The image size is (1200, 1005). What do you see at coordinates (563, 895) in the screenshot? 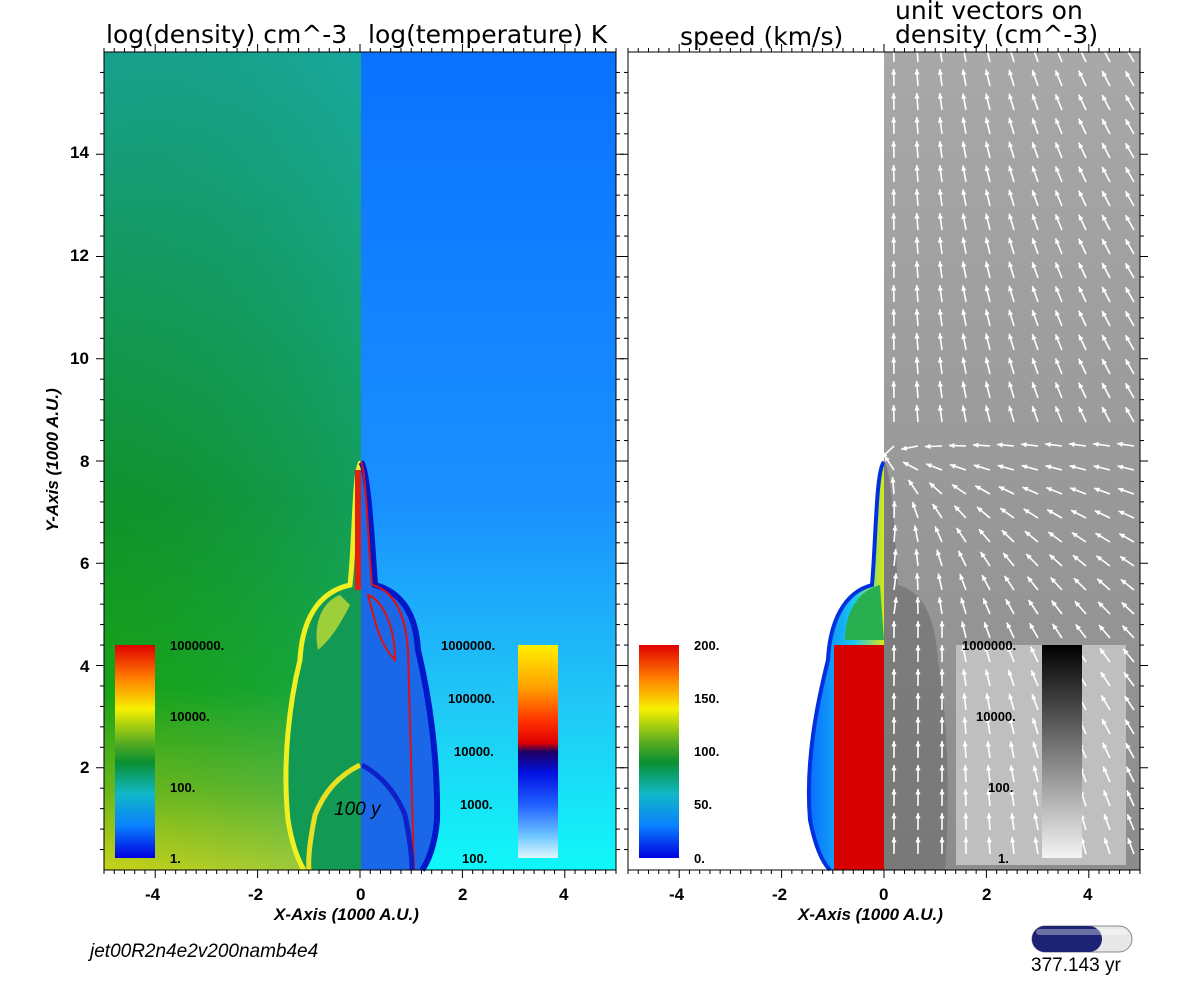
I see `x-tick-left-4: 4` at bounding box center [563, 895].